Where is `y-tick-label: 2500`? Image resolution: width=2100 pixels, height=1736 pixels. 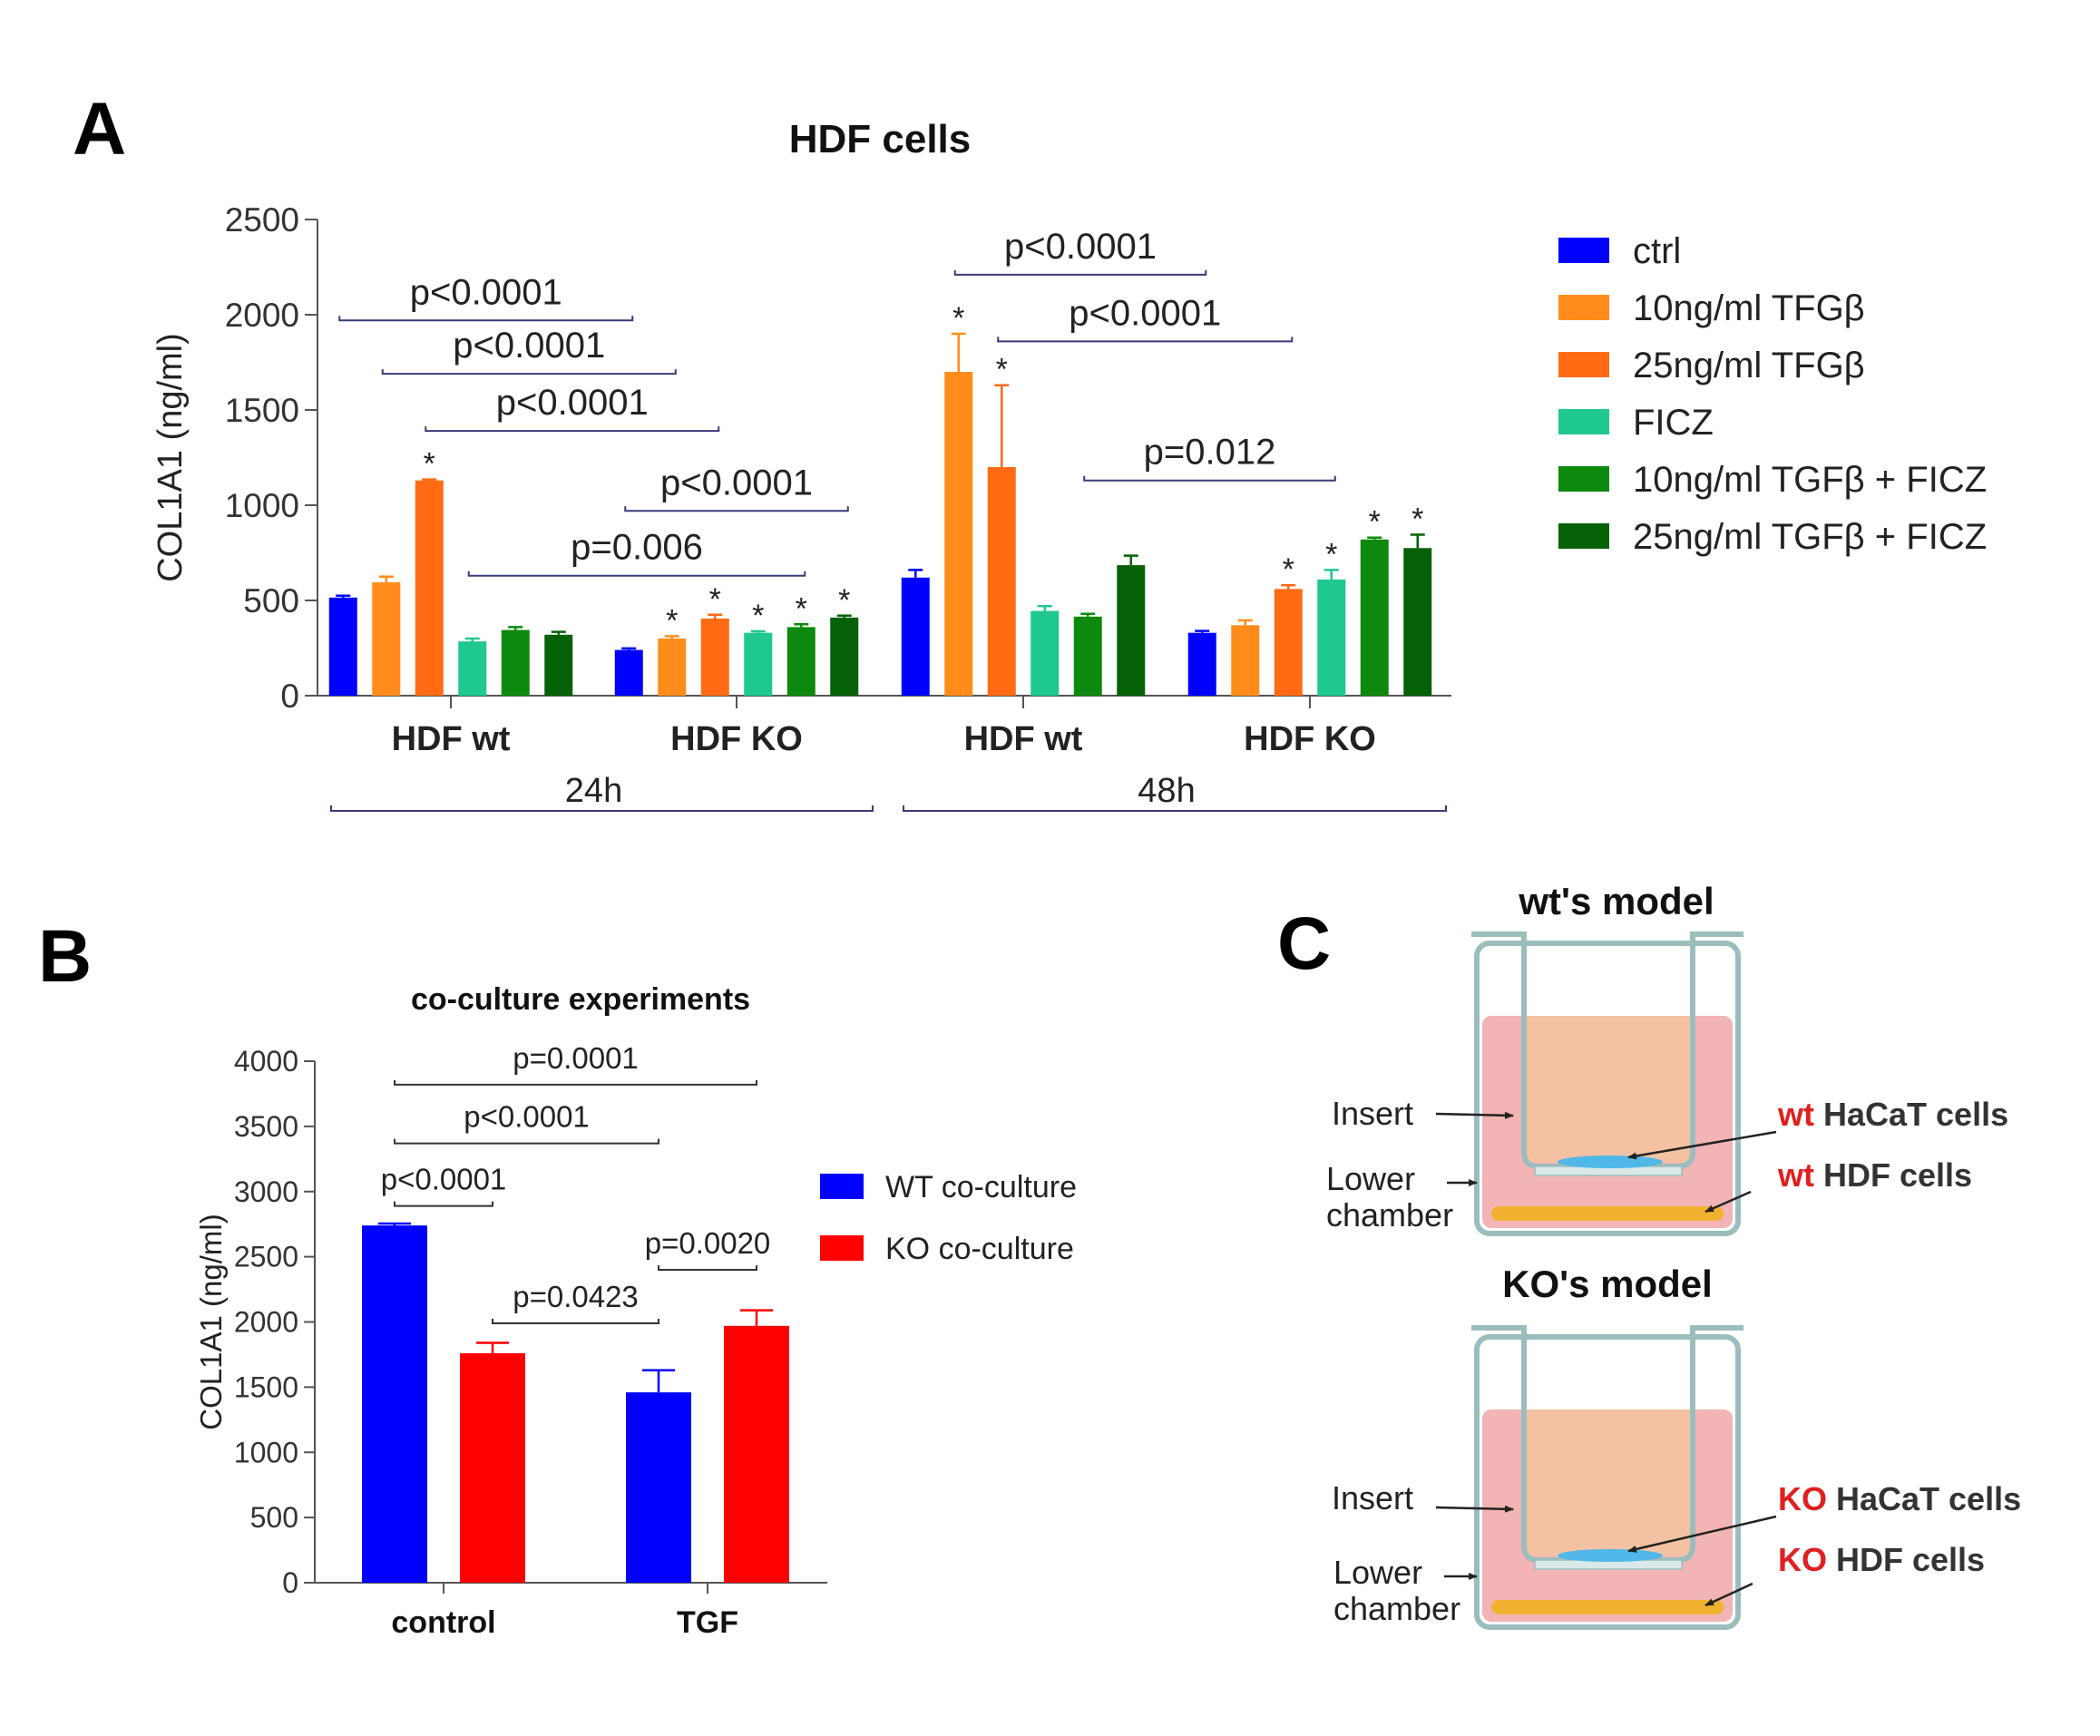 y-tick-label: 2500 is located at coordinates (266, 1257).